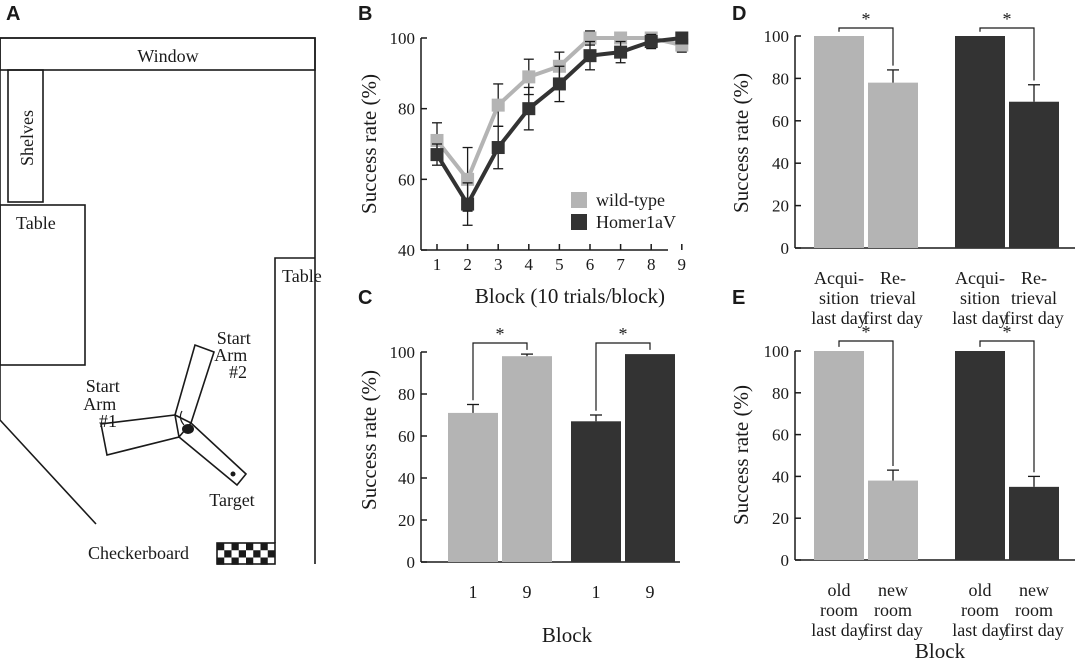  What do you see at coordinates (188, 429) in the screenshot?
I see `mouse-icon` at bounding box center [188, 429].